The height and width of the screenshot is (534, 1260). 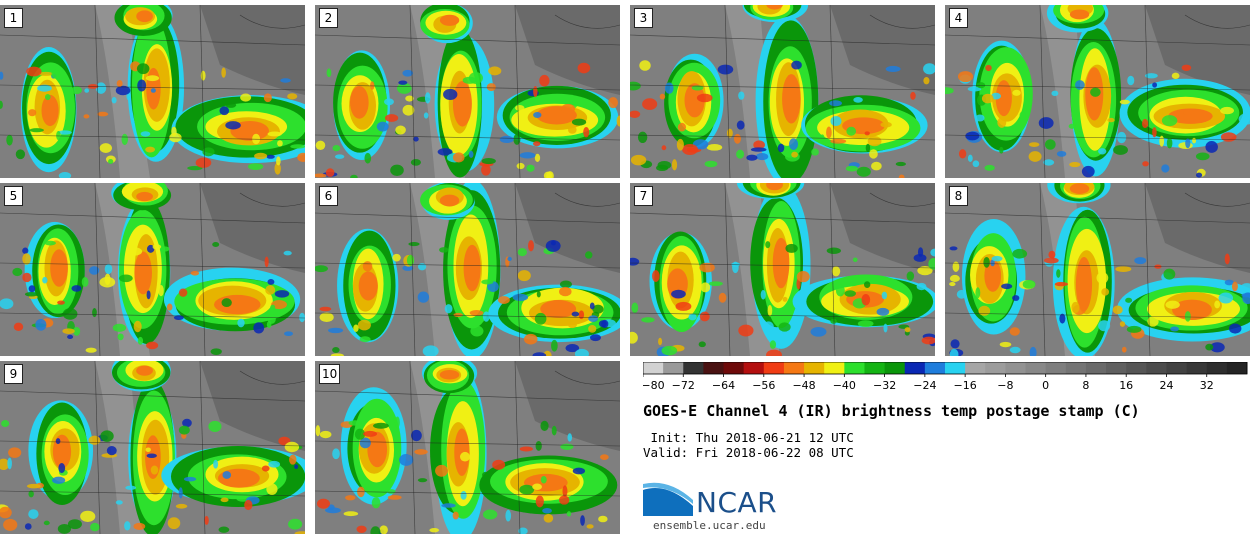 I want to click on logo-text: NCAR, so click(x=737, y=502).